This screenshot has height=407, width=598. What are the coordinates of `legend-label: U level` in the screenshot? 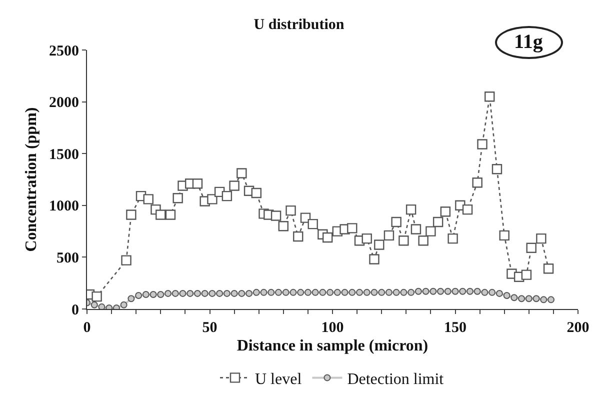 It's located at (278, 379).